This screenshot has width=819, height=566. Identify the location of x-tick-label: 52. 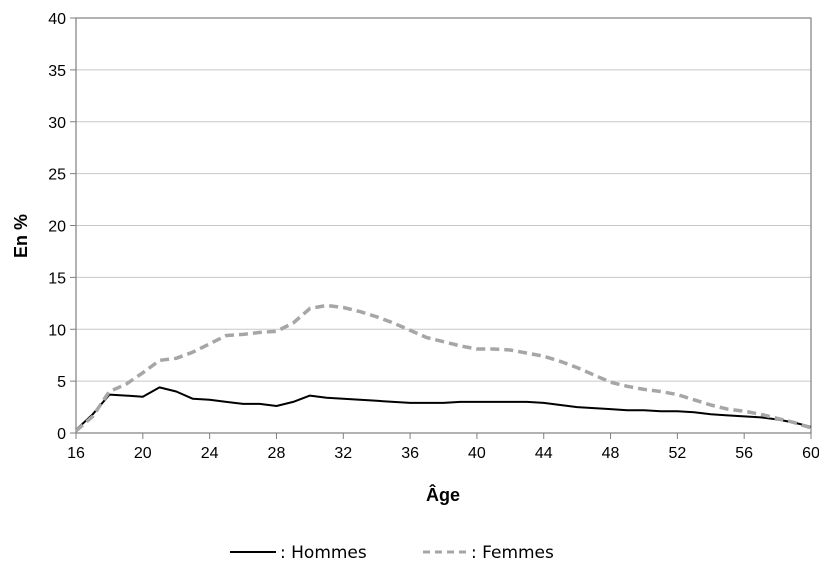
(677, 453).